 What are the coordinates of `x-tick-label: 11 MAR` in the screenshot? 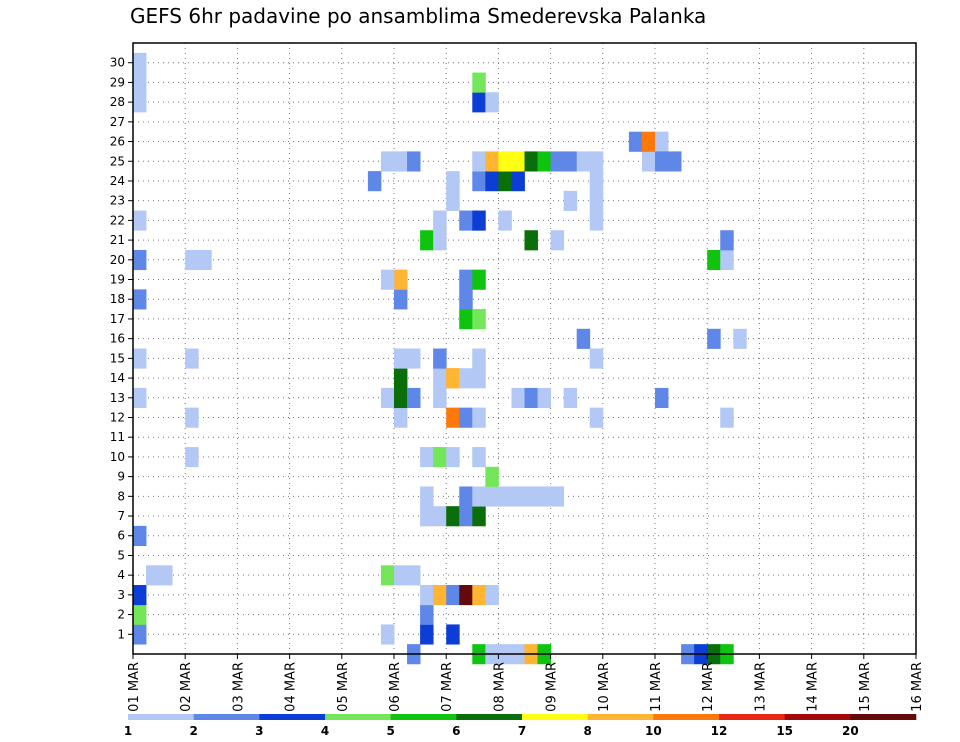 It's located at (656, 687).